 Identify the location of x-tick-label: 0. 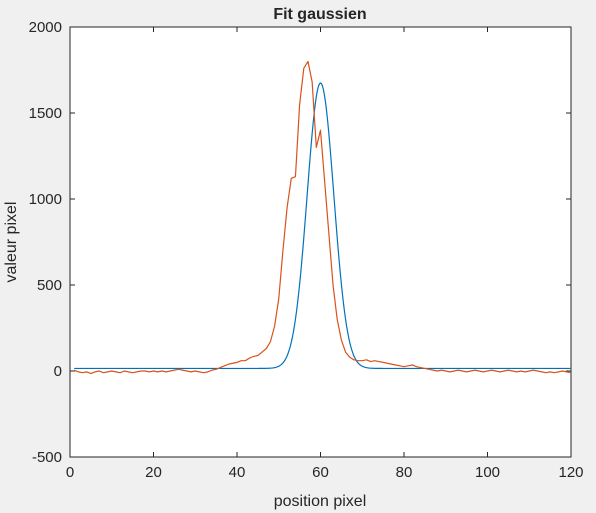
(70, 472).